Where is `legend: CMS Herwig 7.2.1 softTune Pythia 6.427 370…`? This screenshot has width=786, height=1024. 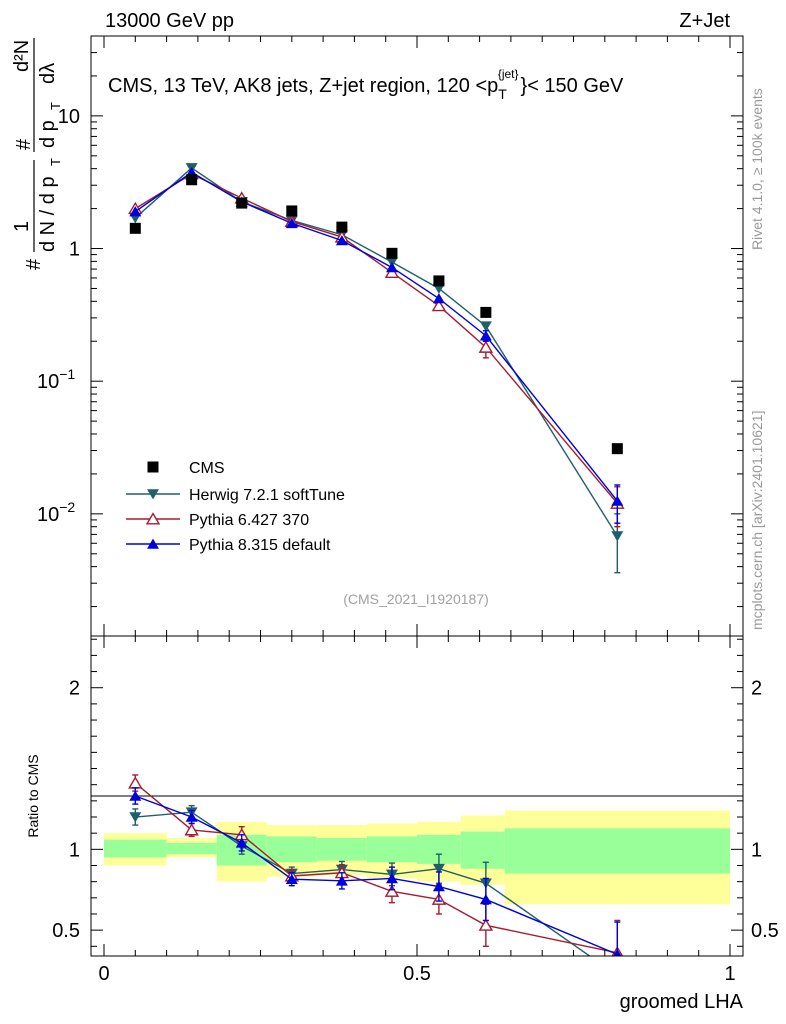 legend: CMS Herwig 7.2.1 softTune Pythia 6.427 370… is located at coordinates (235, 507).